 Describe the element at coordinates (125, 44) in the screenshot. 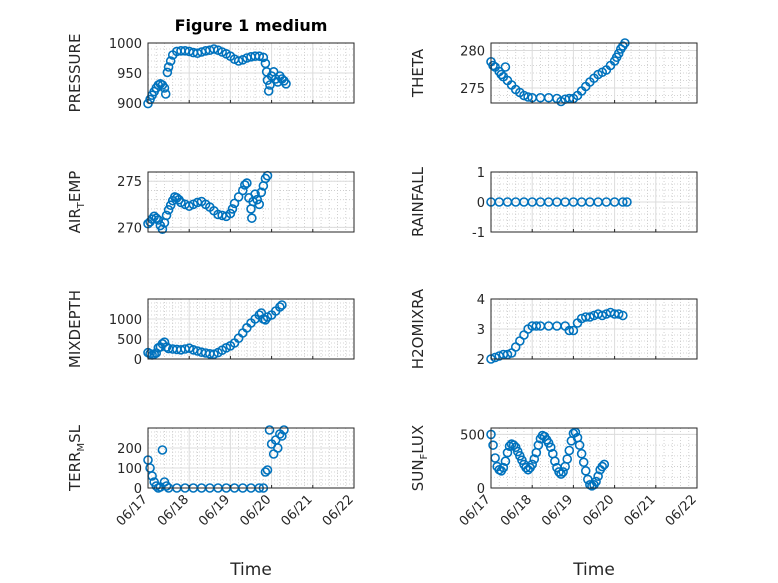

I see `y-tick-label: 1000` at that location.